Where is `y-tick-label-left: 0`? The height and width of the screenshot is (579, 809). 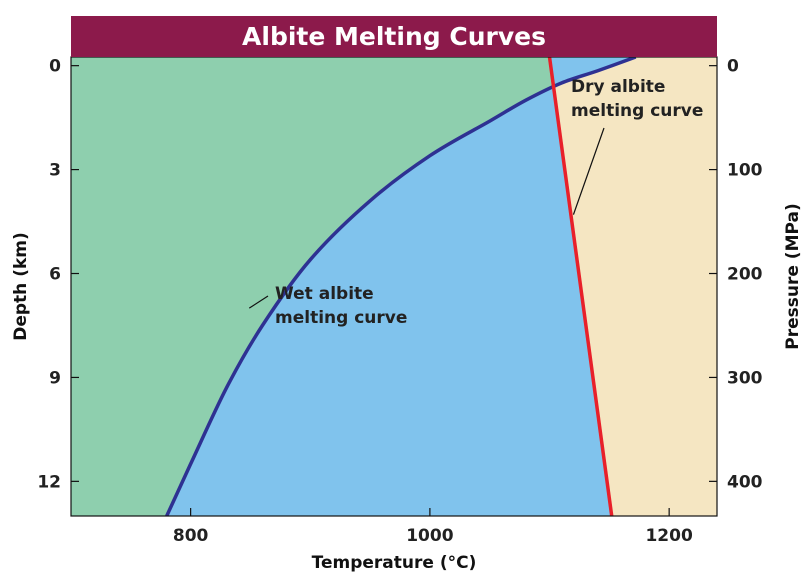
y-tick-label-left: 0 is located at coordinates (55, 67).